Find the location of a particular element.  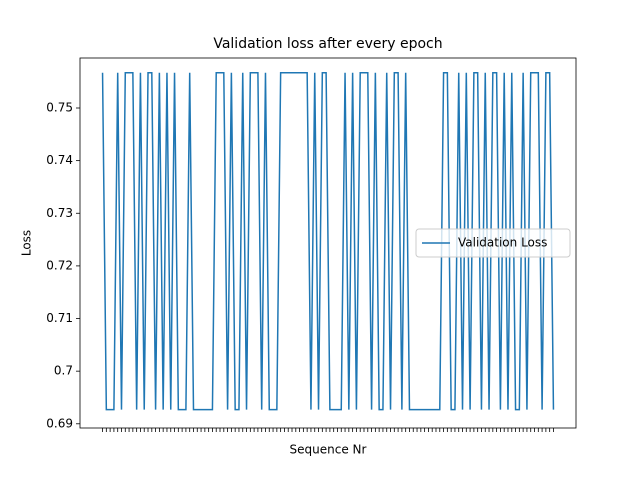

y-axis-label: Loss is located at coordinates (27, 243).